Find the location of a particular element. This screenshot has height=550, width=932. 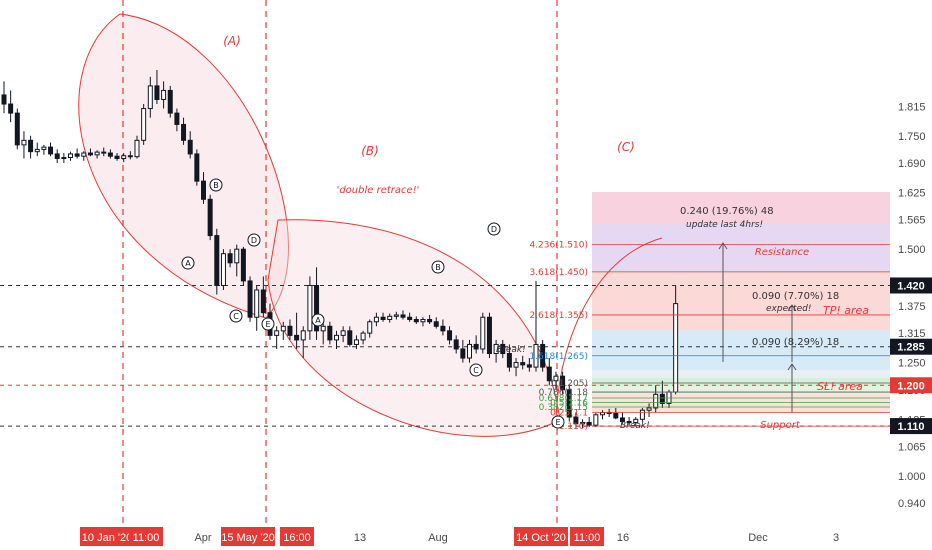

price-tick-1: 1.750 is located at coordinates (912, 137).